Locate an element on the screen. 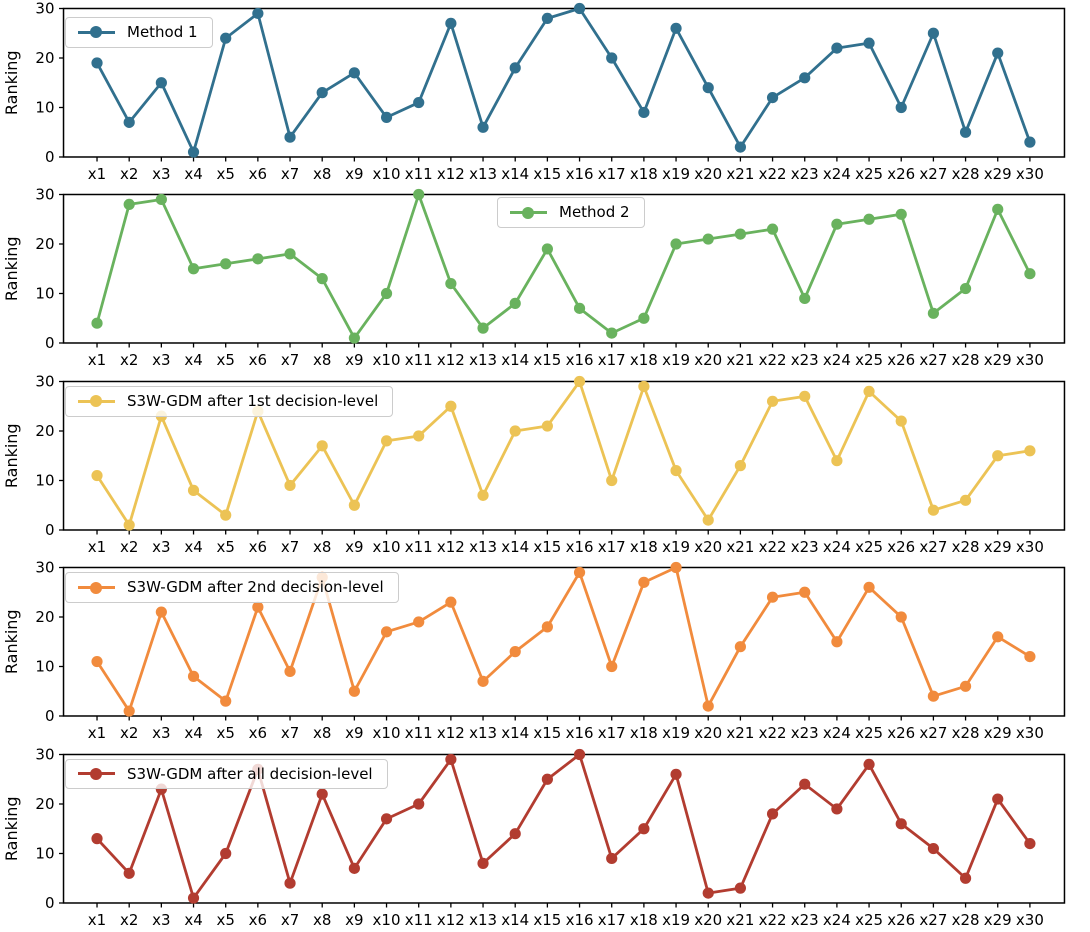 The image size is (1090, 932). legend-label: S3W-GDM after all decision-level is located at coordinates (250, 773).